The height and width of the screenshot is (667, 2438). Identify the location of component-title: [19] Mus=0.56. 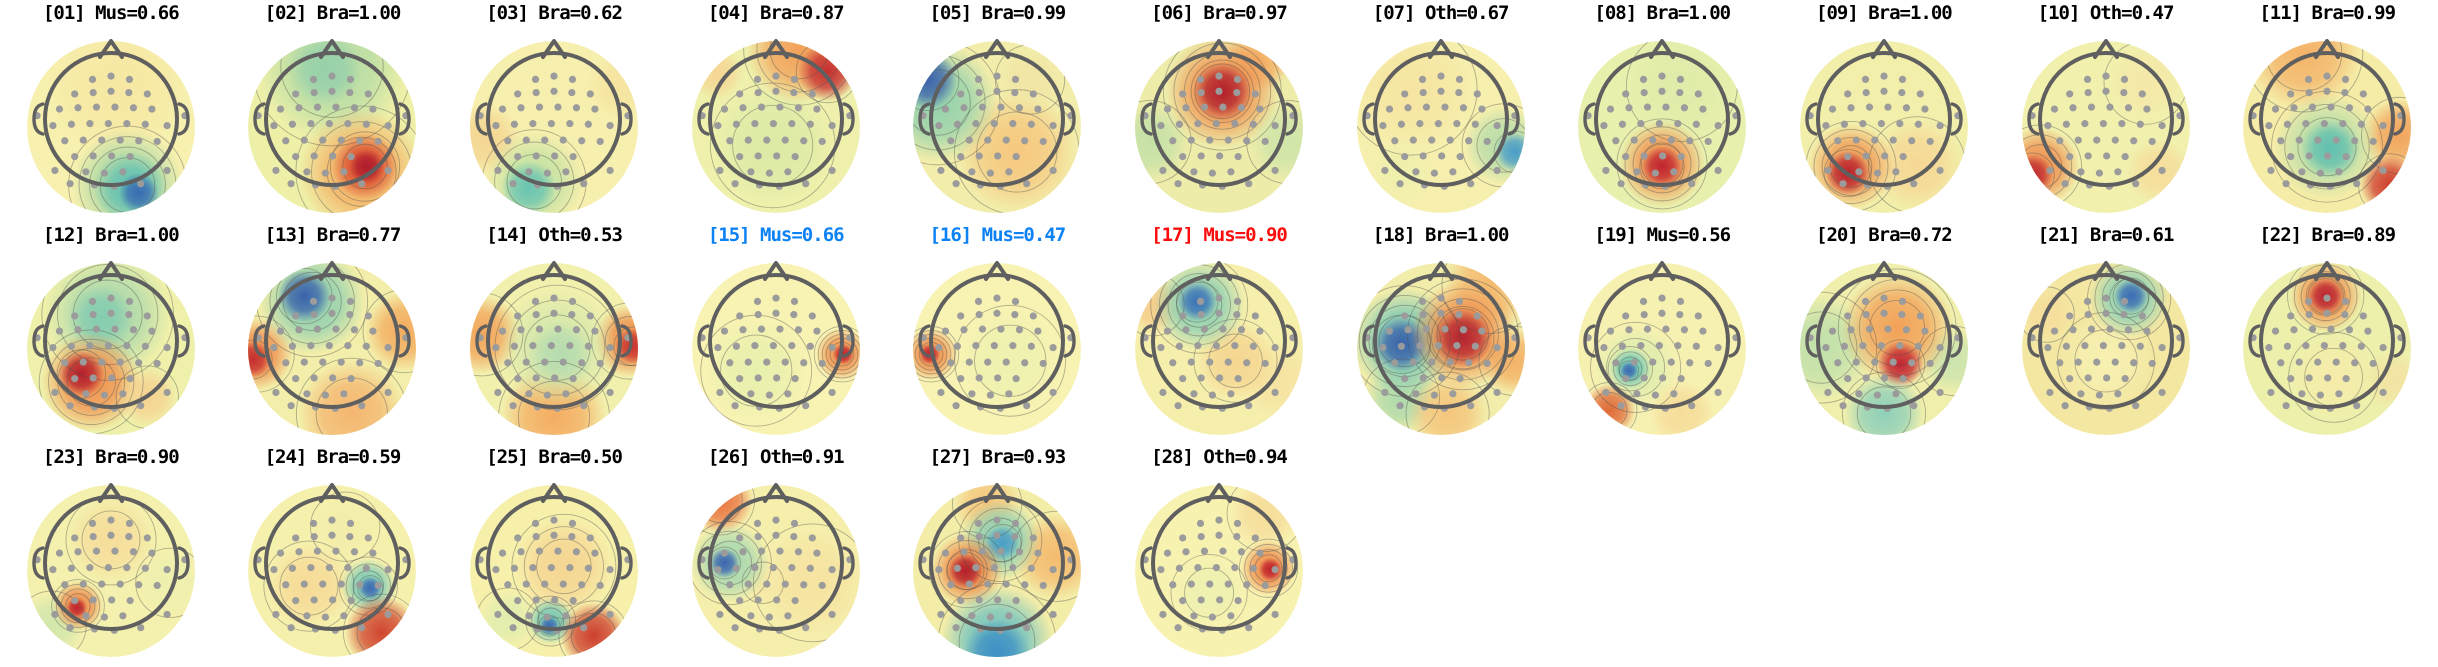
(1662, 235).